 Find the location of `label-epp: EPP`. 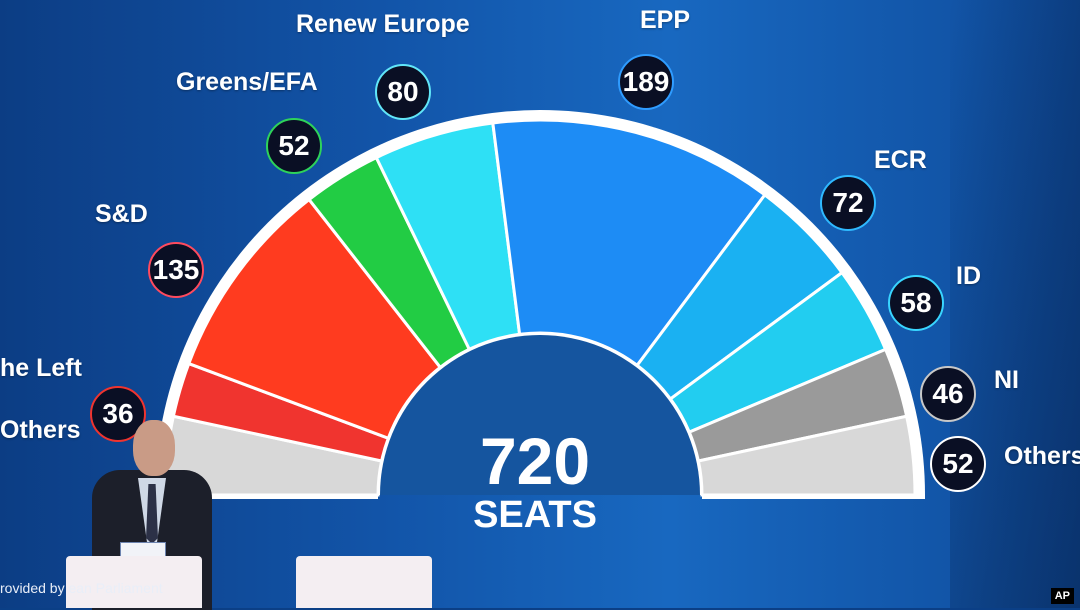

label-epp: EPP is located at coordinates (665, 20).